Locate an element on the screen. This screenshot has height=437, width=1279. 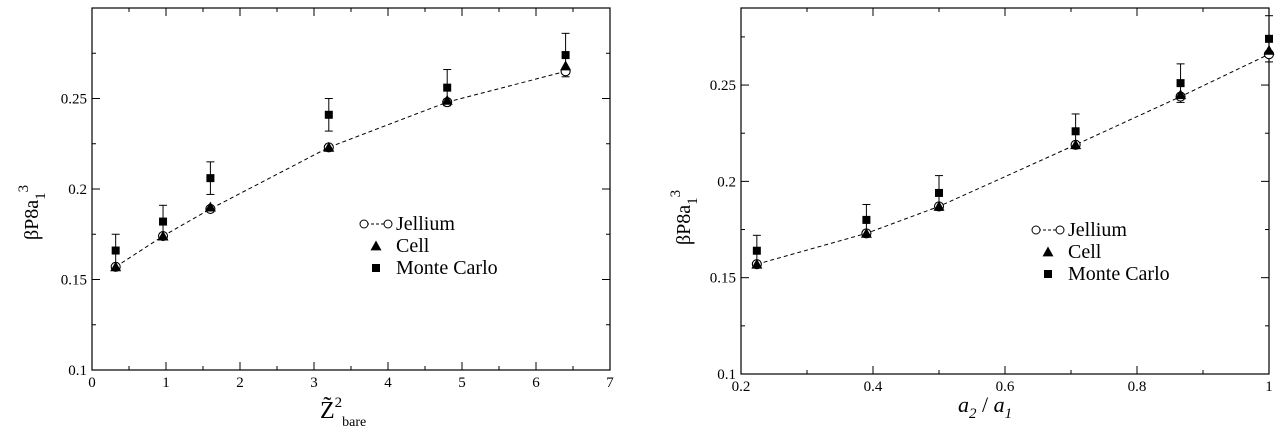
x-tick-label: 3 is located at coordinates (314, 383).